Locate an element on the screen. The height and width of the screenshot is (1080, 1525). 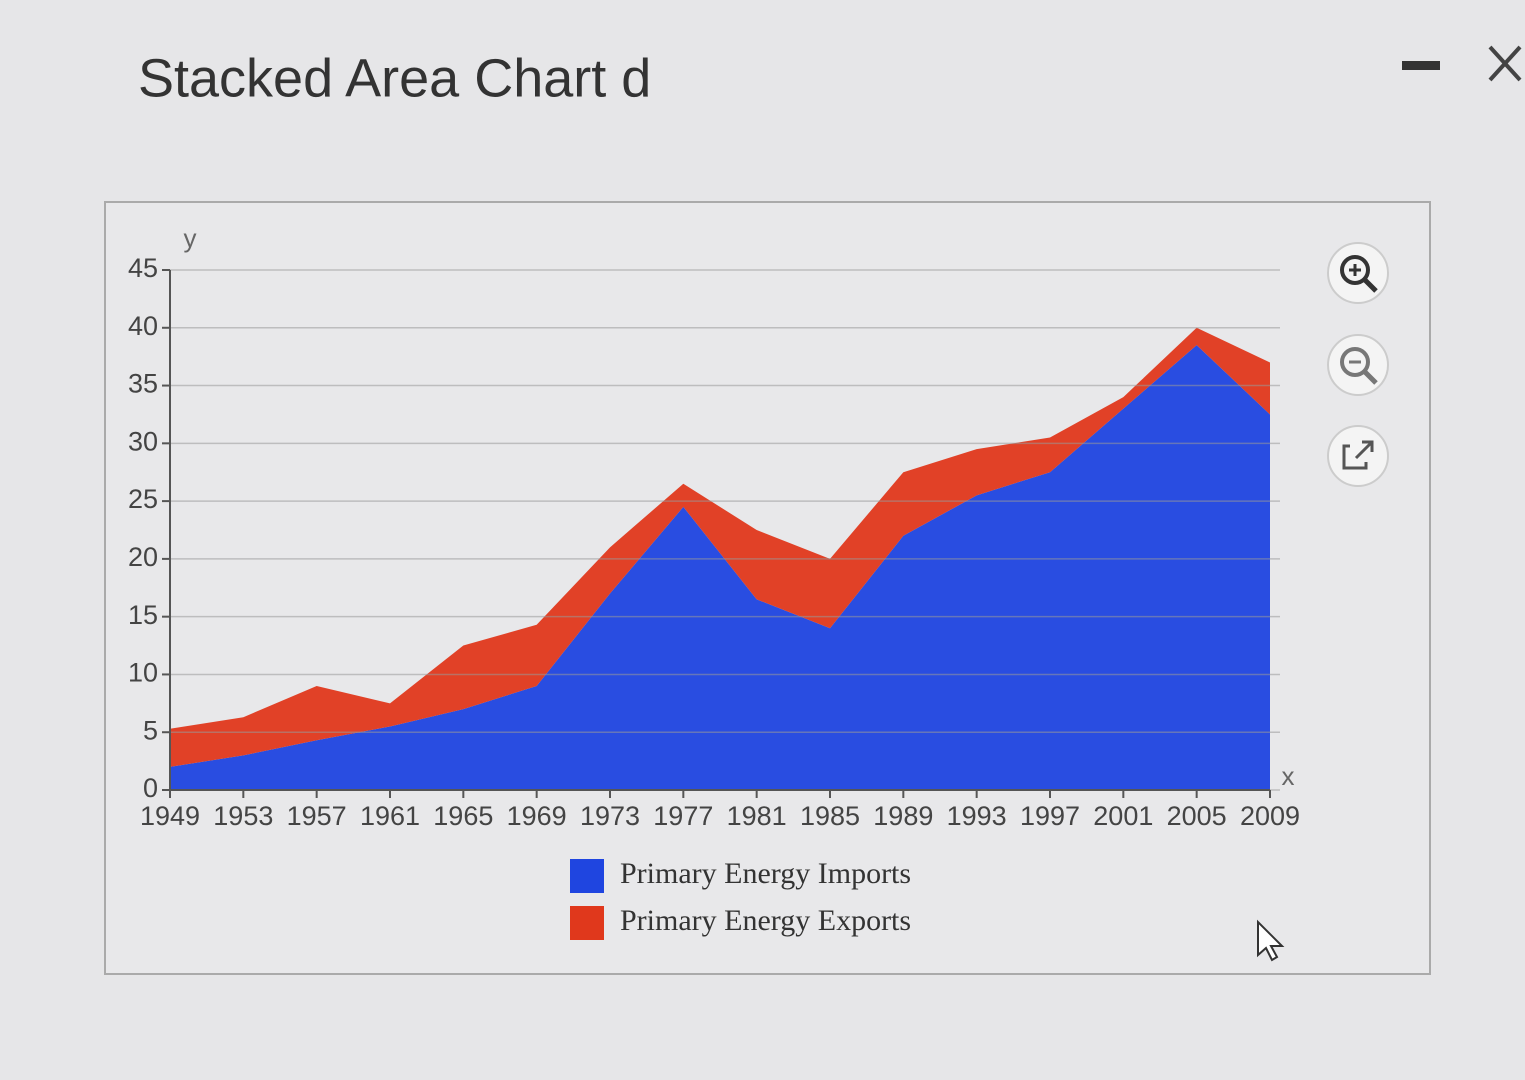
y-tick-label: 5 is located at coordinates (150, 730).